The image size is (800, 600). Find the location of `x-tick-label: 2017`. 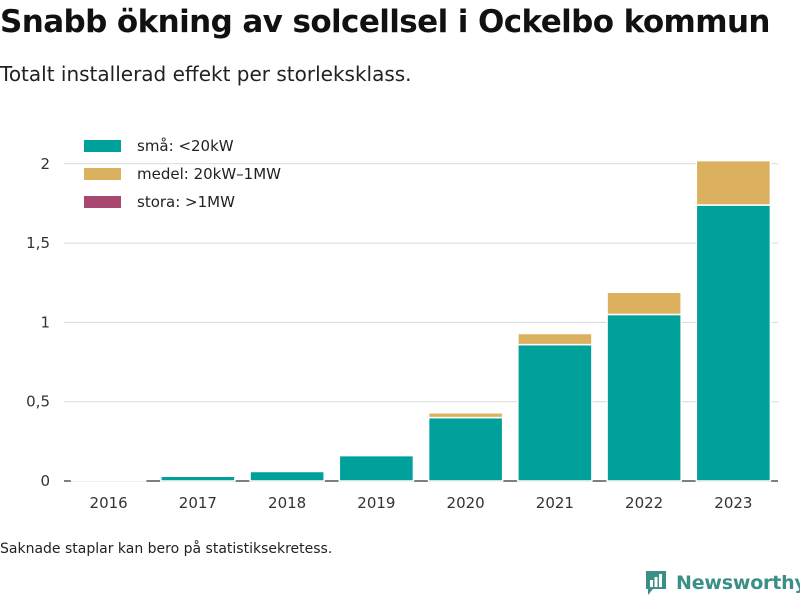

x-tick-label: 2017 is located at coordinates (198, 503).